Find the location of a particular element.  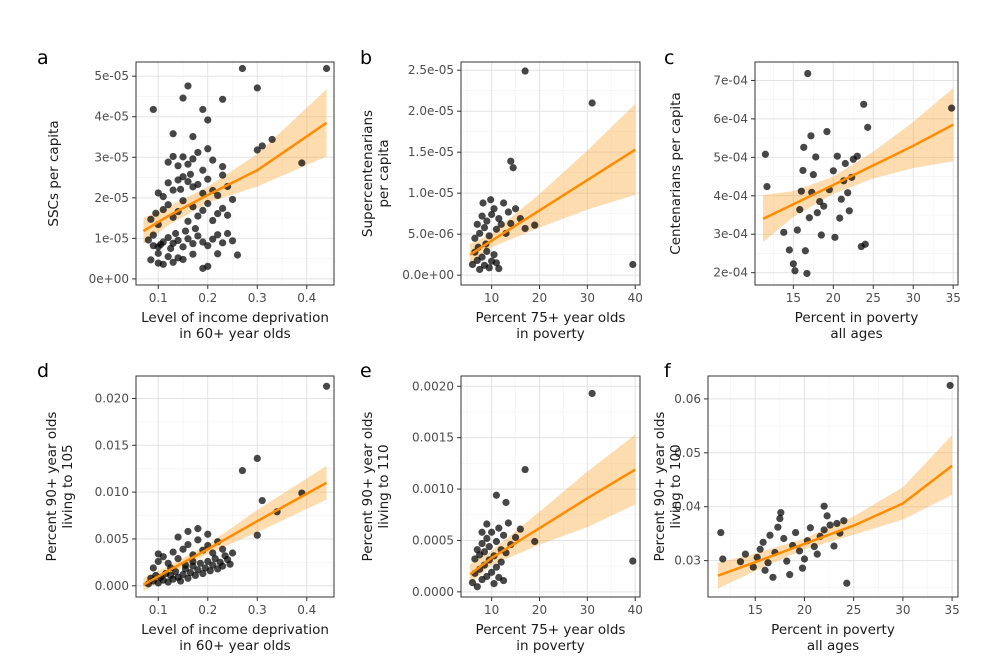

x-axis-title: all ages is located at coordinates (833, 646).